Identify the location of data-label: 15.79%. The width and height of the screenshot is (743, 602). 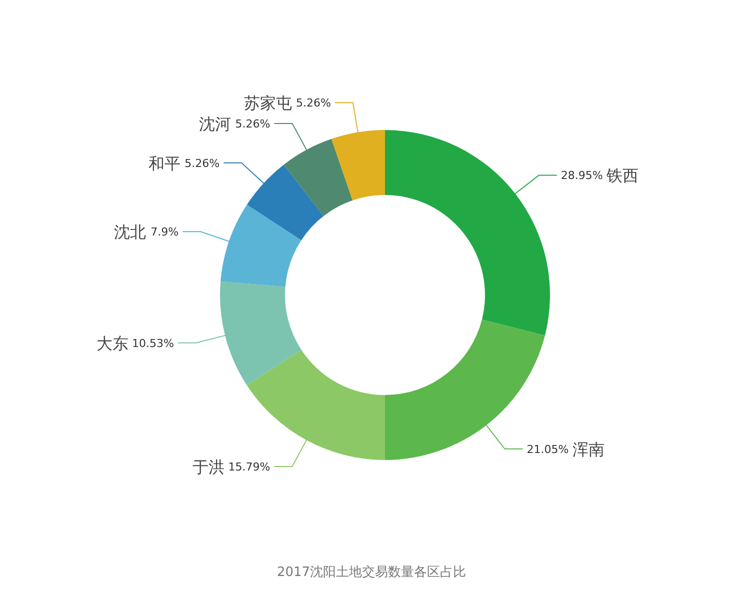
(249, 467).